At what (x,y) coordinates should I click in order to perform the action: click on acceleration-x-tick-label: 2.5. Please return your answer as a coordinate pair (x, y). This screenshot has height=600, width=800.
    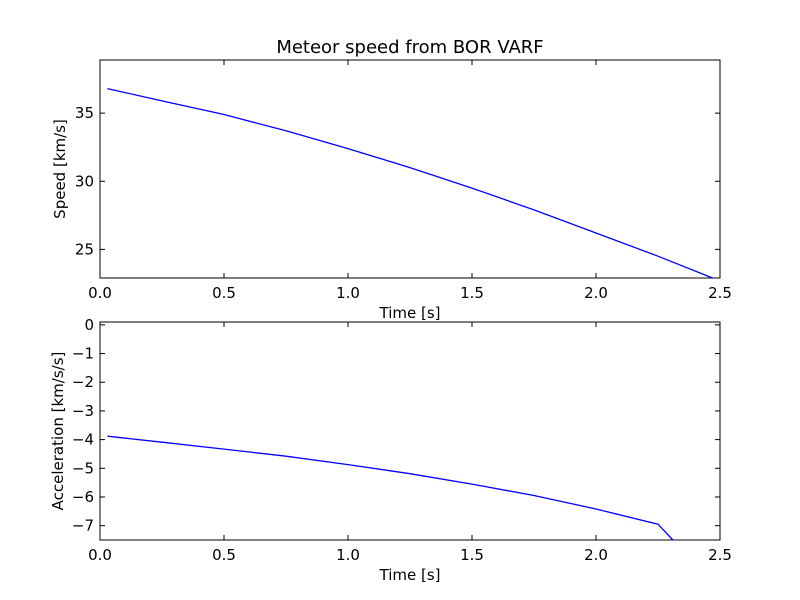
    Looking at the image, I should click on (720, 555).